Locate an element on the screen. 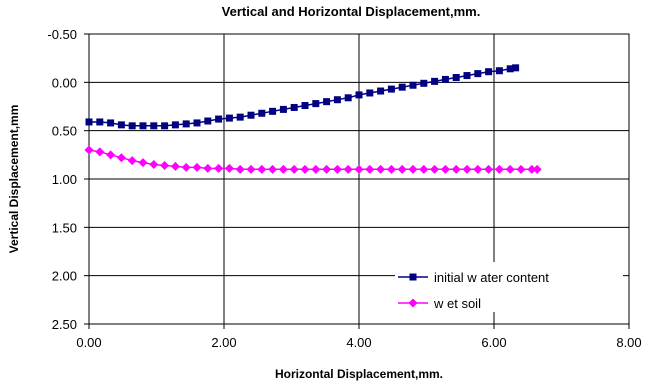 This screenshot has width=650, height=392. y-tick-label: 0.50 is located at coordinates (64, 131).